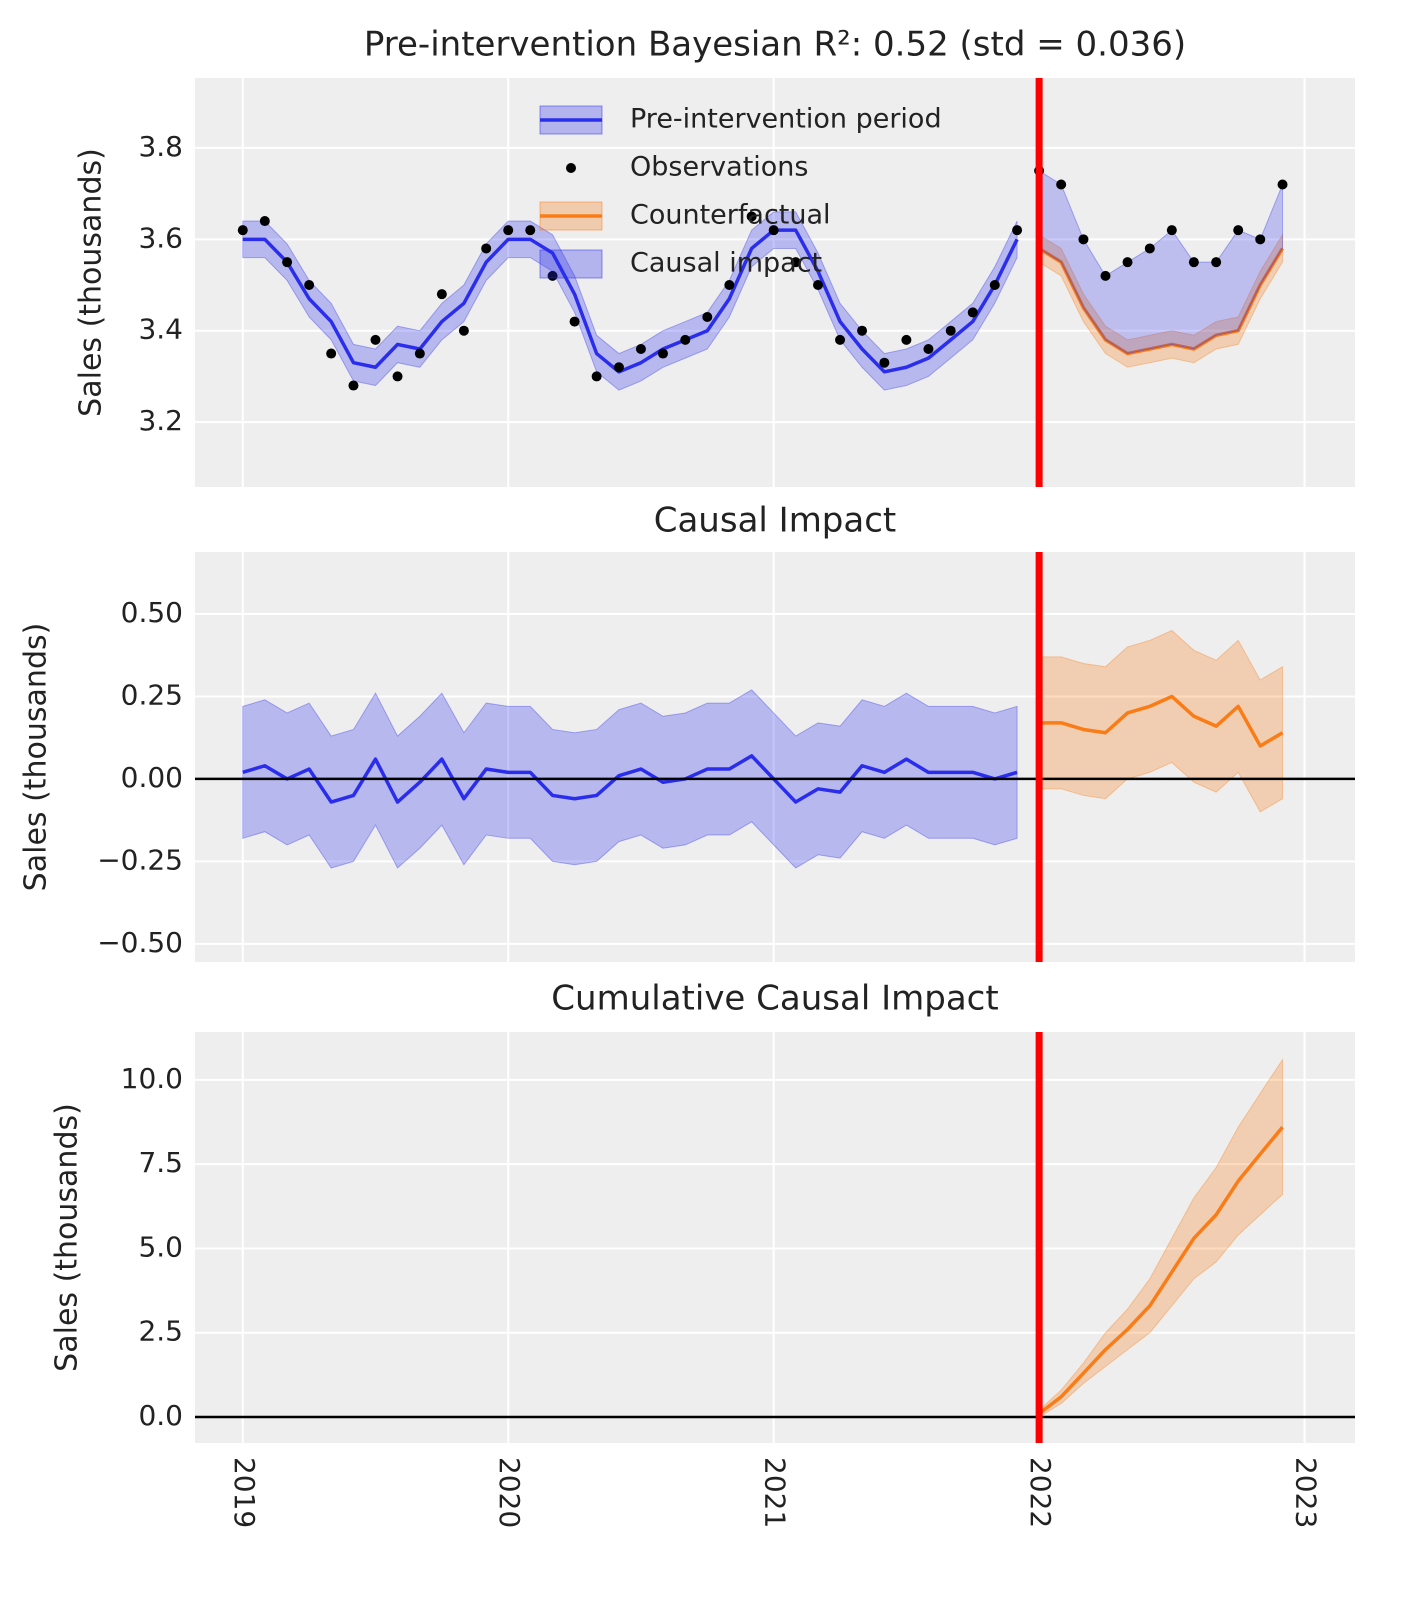 The width and height of the screenshot is (1423, 1623). What do you see at coordinates (160, 329) in the screenshot?
I see `y-tick-label: 3.4` at bounding box center [160, 329].